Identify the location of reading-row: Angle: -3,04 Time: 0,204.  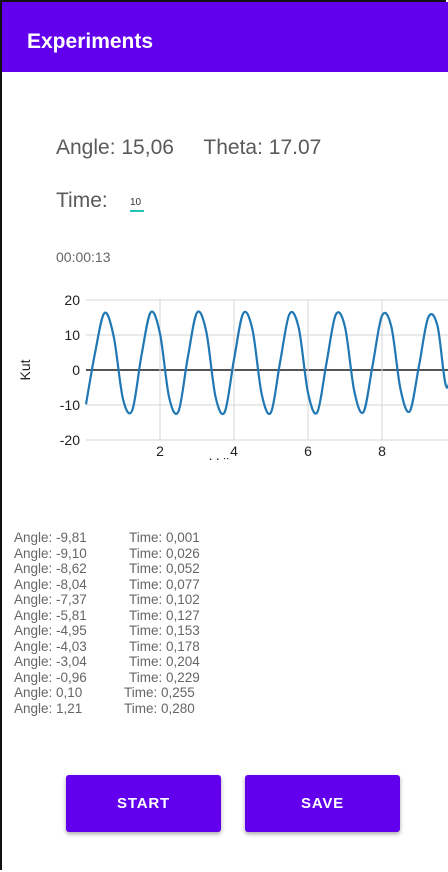
(107, 662).